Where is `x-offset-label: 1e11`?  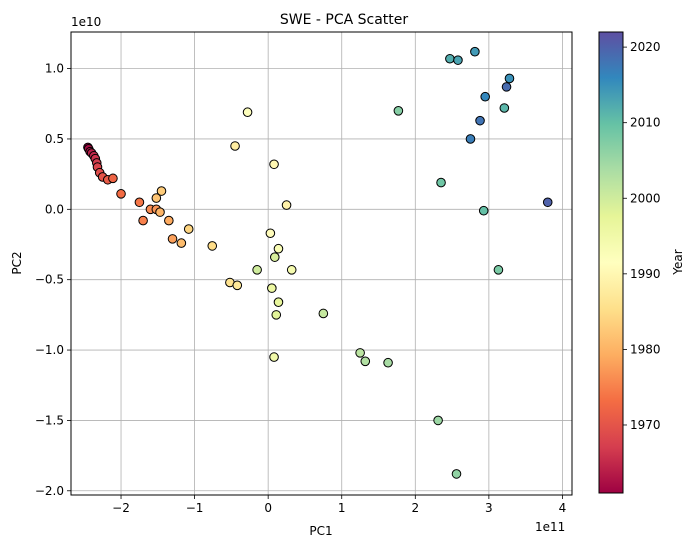
x-offset-label: 1e11 is located at coordinates (550, 527).